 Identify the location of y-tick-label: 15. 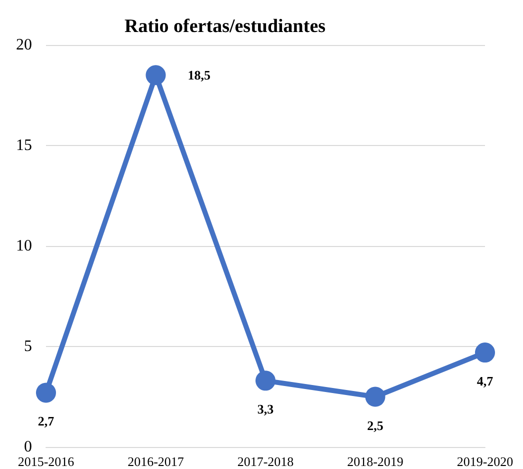
(24, 145).